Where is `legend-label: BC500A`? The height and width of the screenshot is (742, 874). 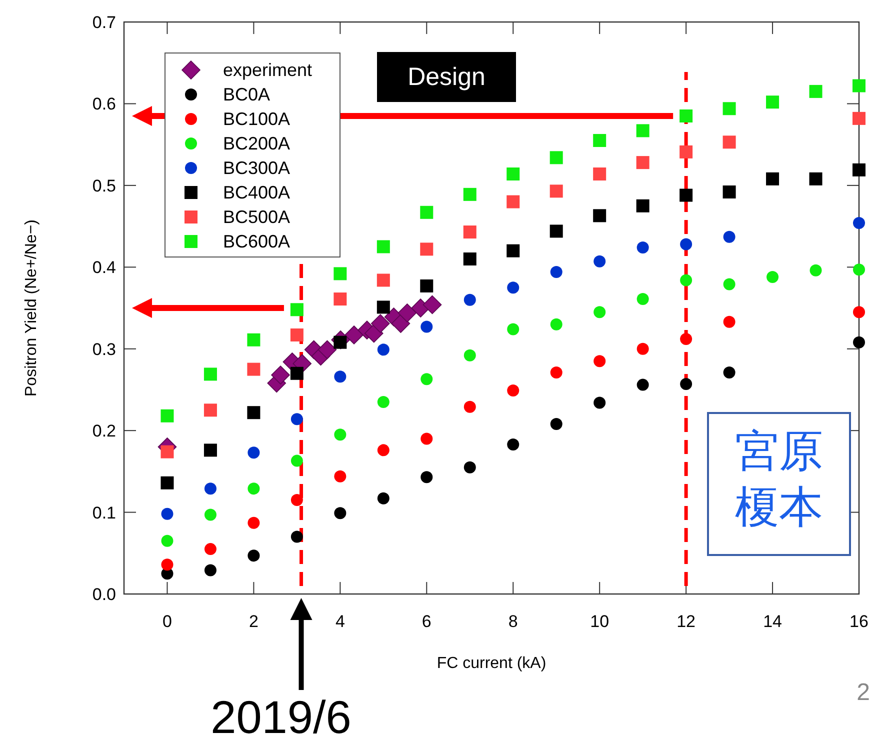 legend-label: BC500A is located at coordinates (256, 217).